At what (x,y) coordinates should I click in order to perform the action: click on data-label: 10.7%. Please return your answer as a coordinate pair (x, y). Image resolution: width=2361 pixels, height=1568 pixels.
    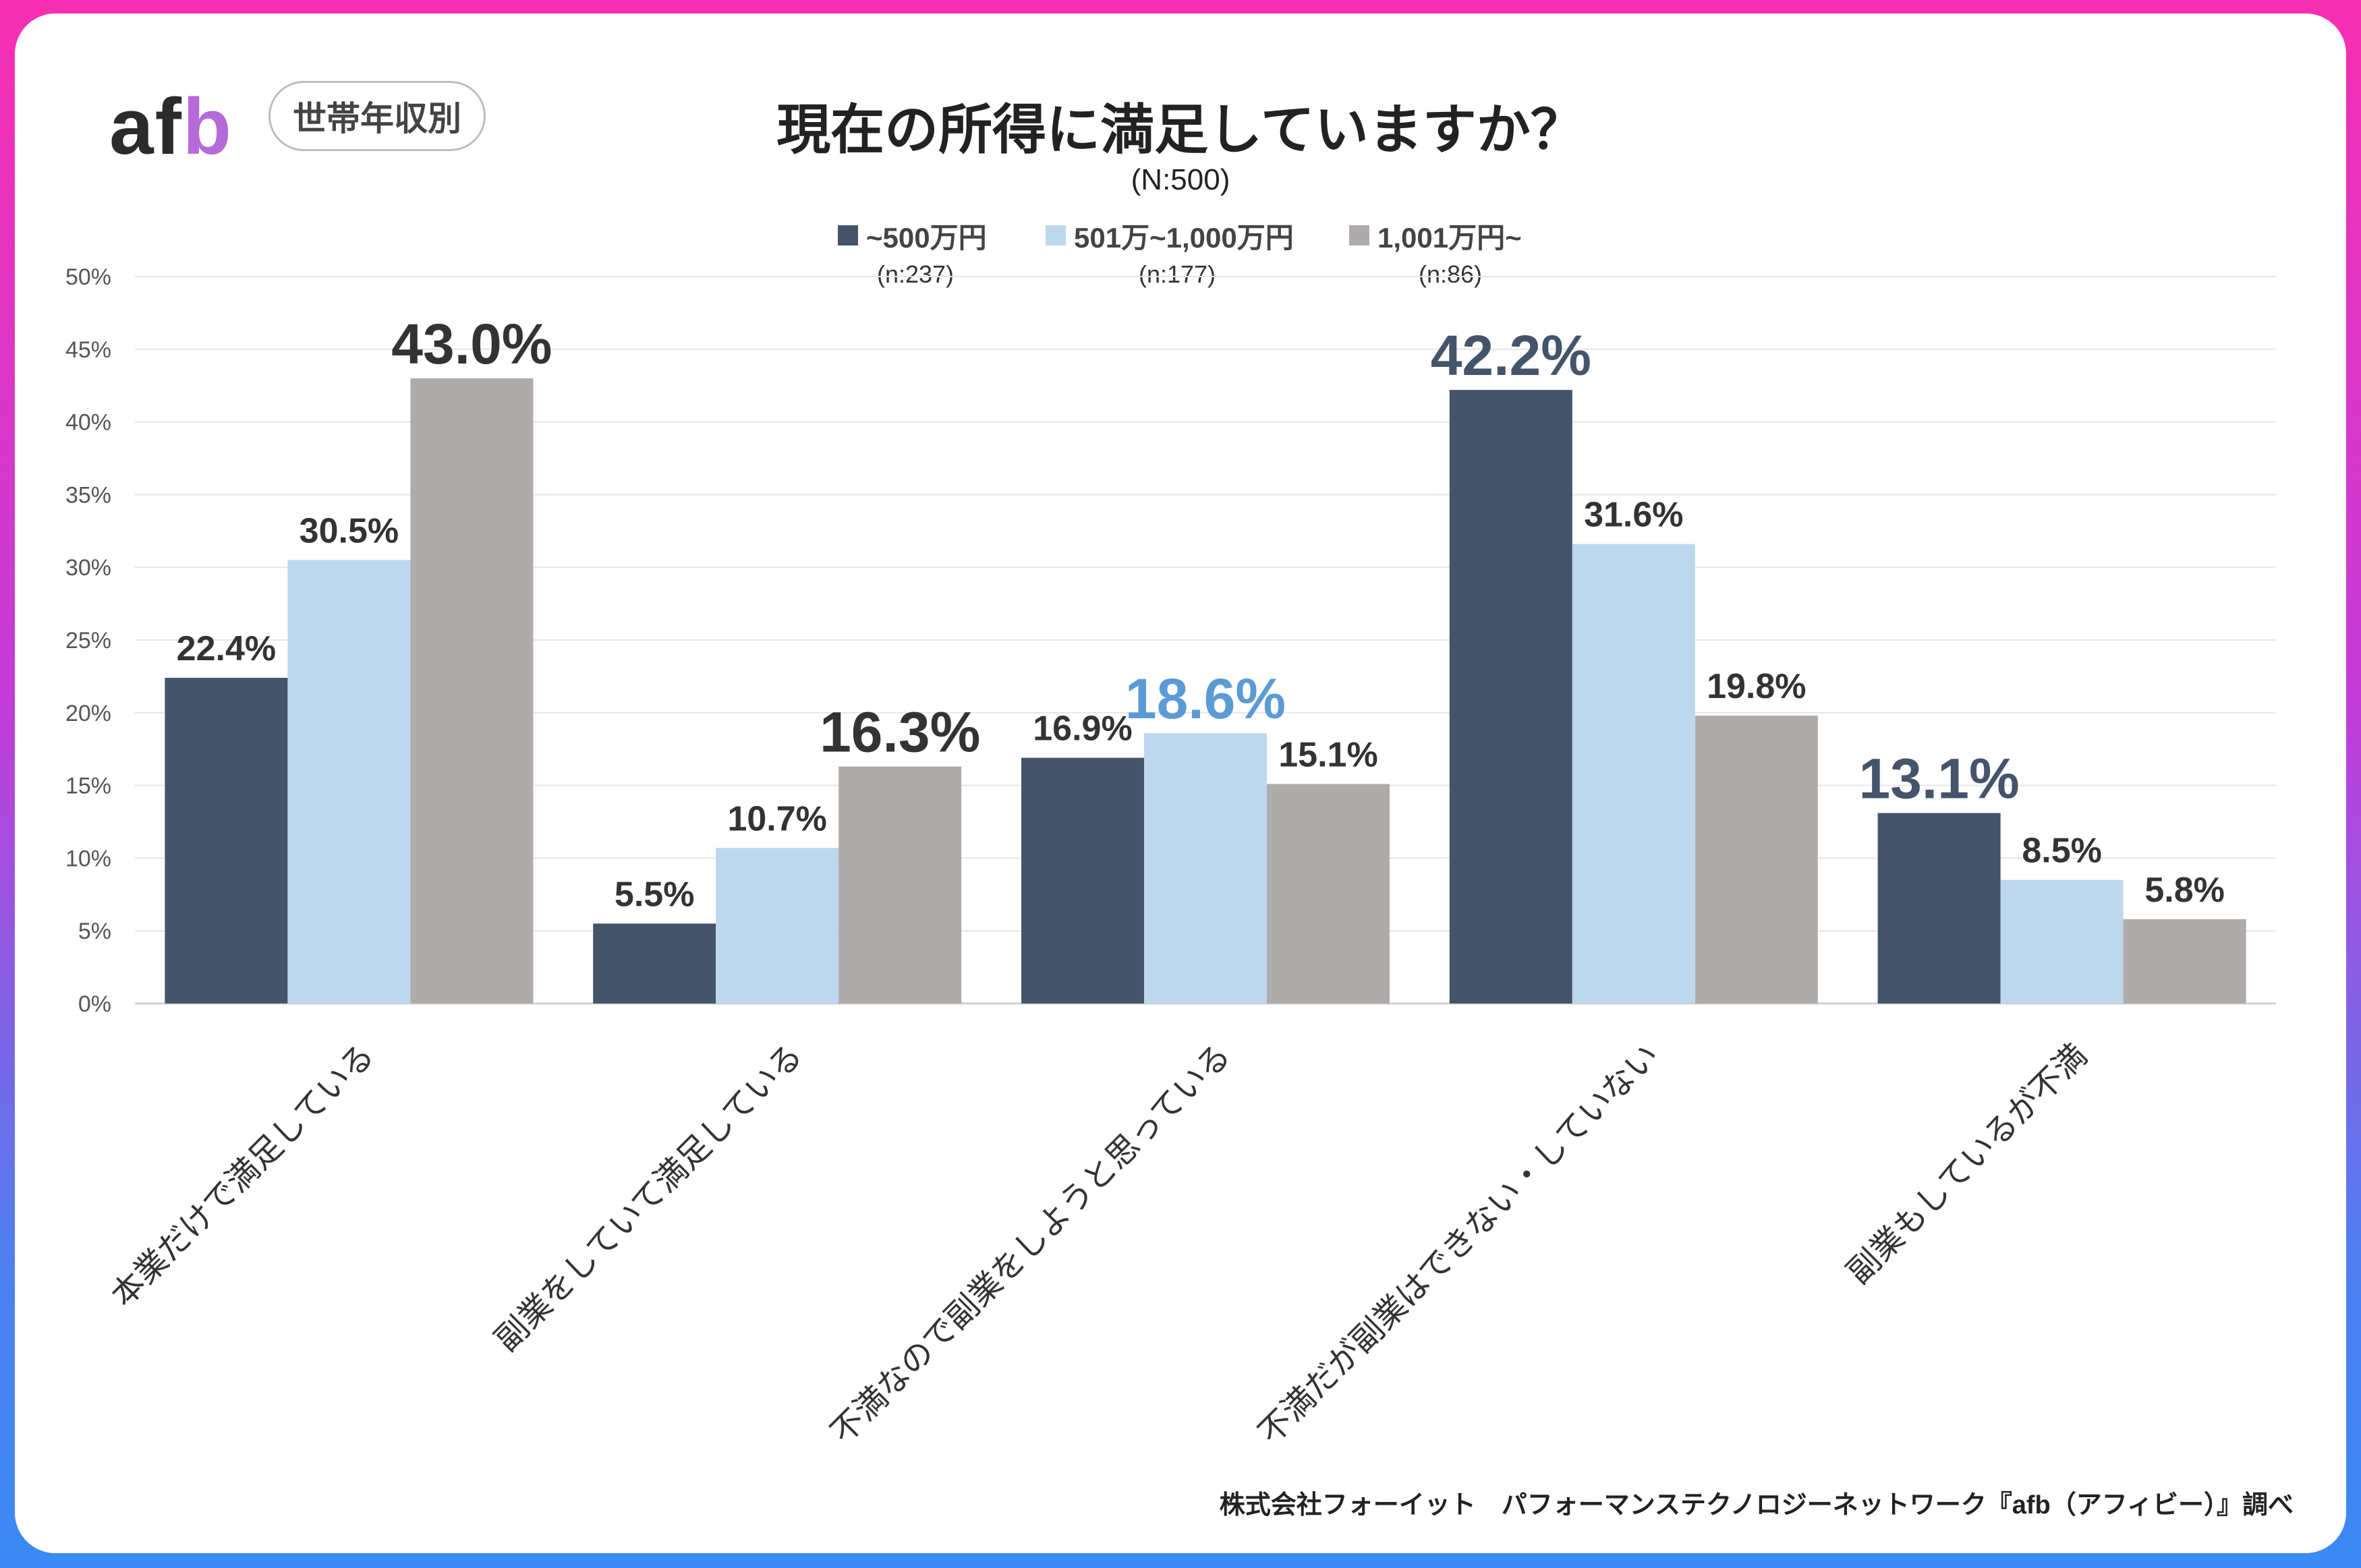
    Looking at the image, I should click on (777, 818).